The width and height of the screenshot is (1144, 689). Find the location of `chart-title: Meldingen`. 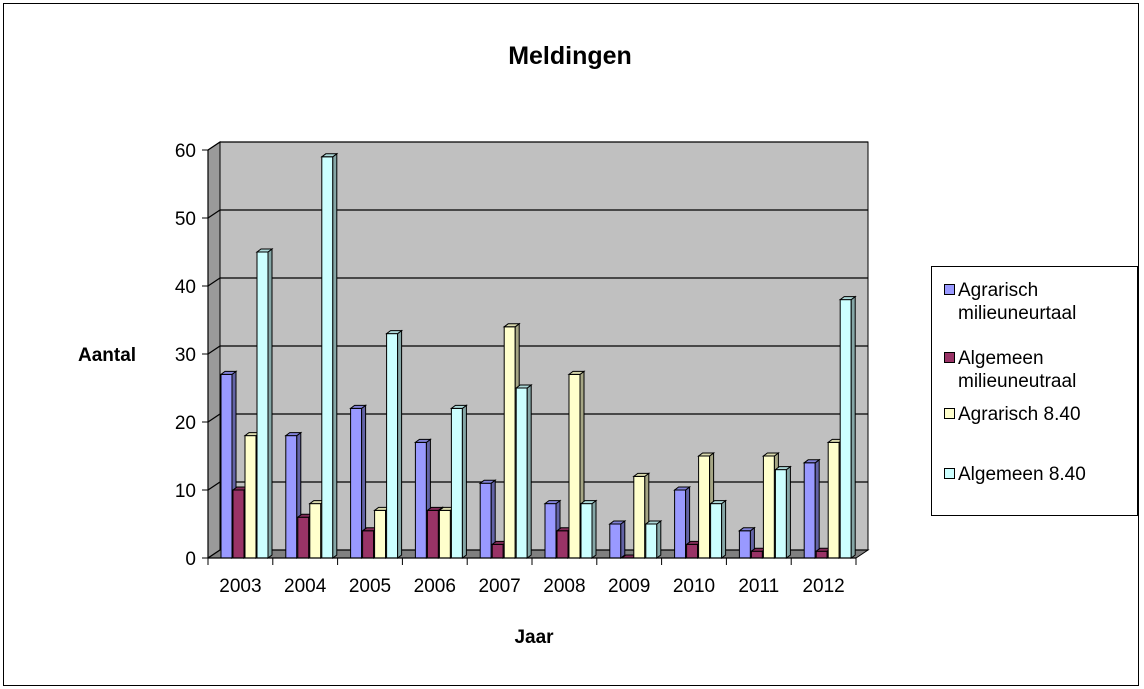

chart-title: Meldingen is located at coordinates (570, 56).